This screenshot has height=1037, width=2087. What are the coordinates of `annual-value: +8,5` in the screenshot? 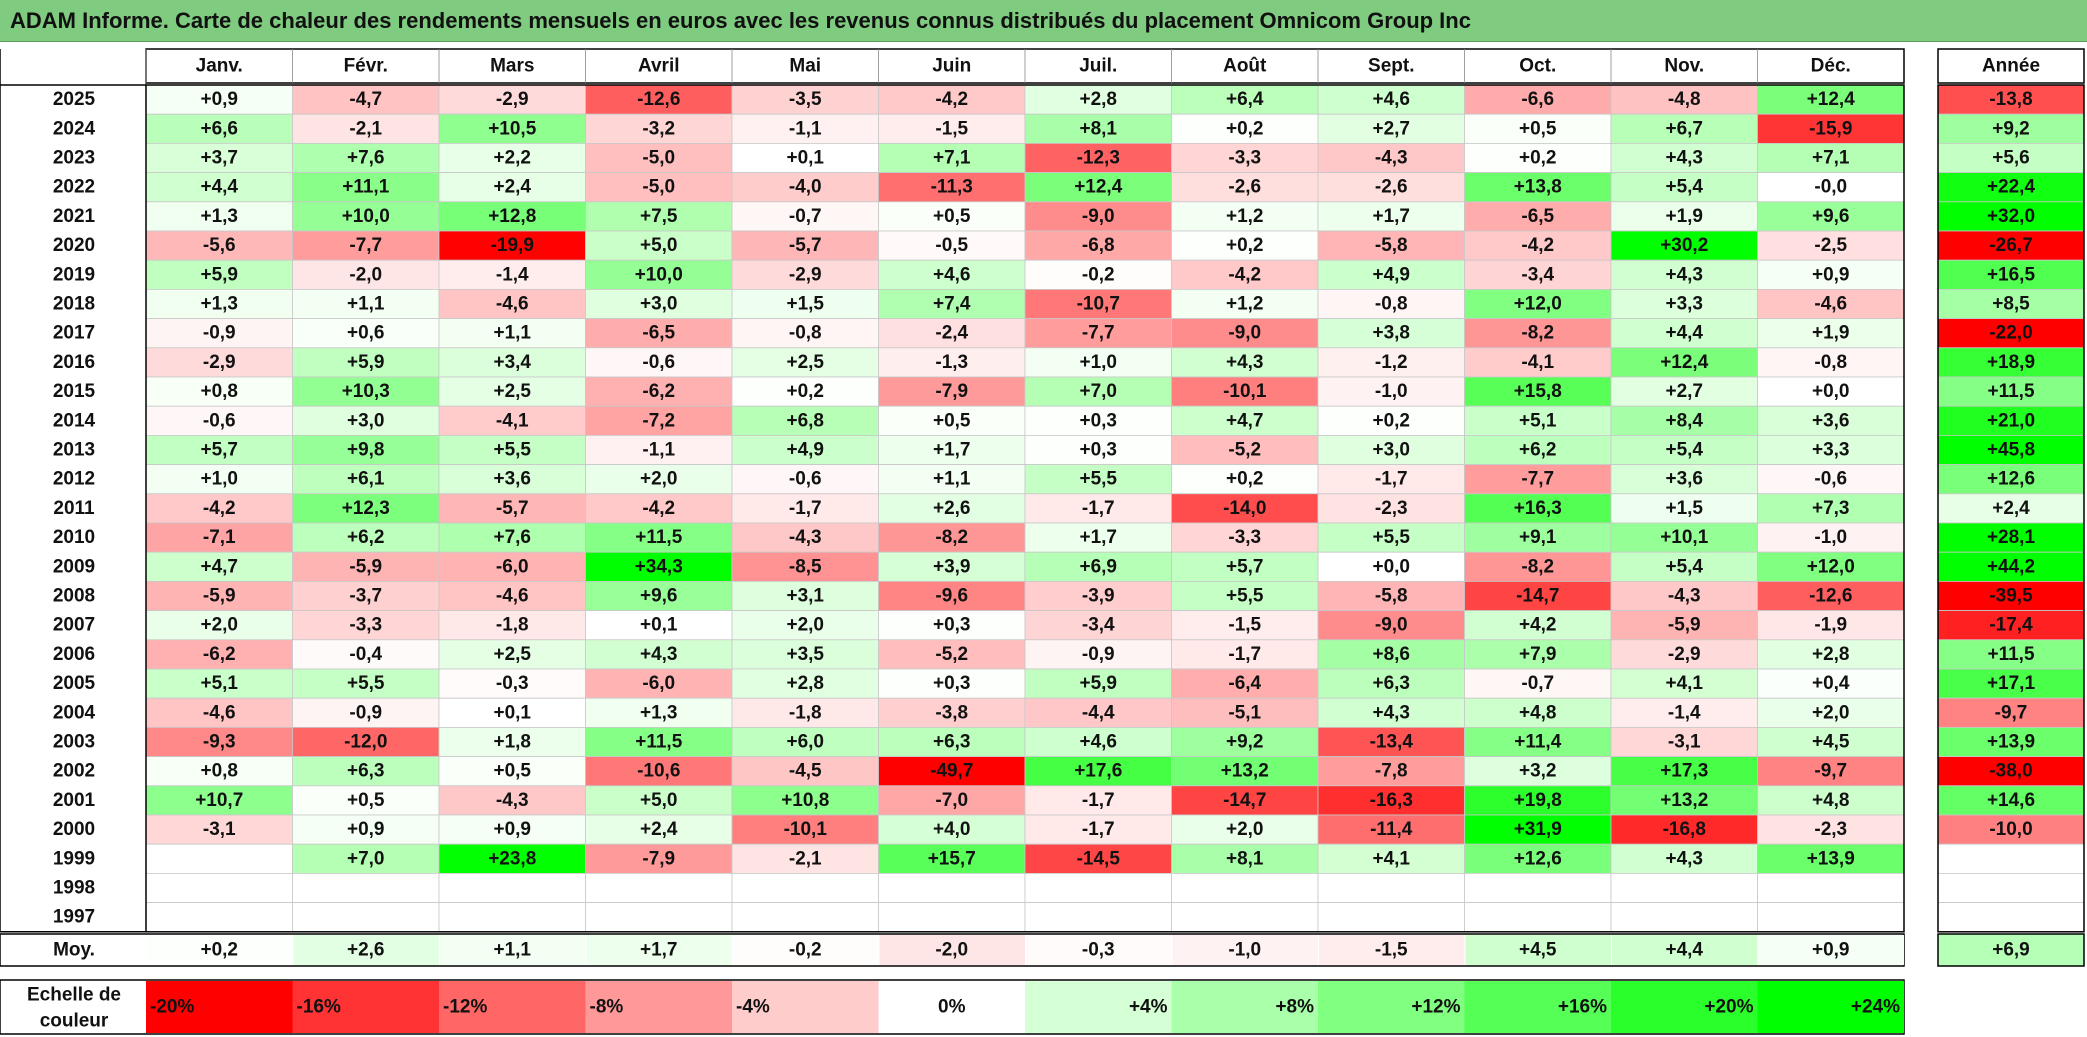 It's located at (2011, 304).